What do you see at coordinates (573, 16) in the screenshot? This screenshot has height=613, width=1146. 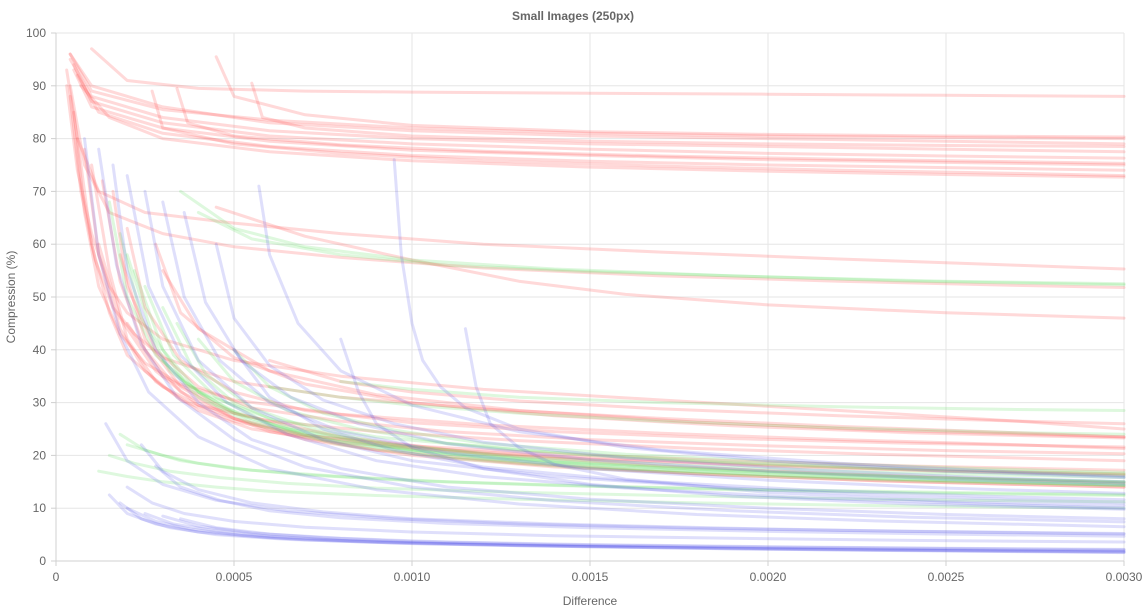 I see `chart-title: Small Images (250px)` at bounding box center [573, 16].